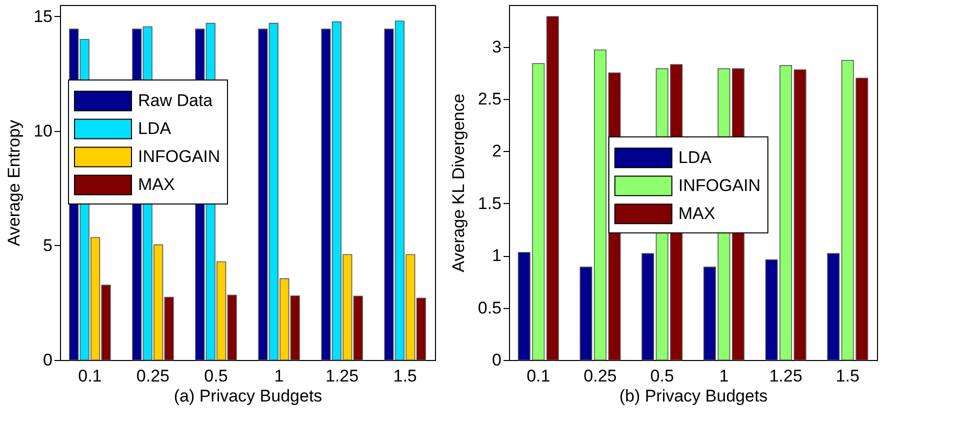 This screenshot has width=957, height=423. I want to click on y-tick-label: 5, so click(47, 245).